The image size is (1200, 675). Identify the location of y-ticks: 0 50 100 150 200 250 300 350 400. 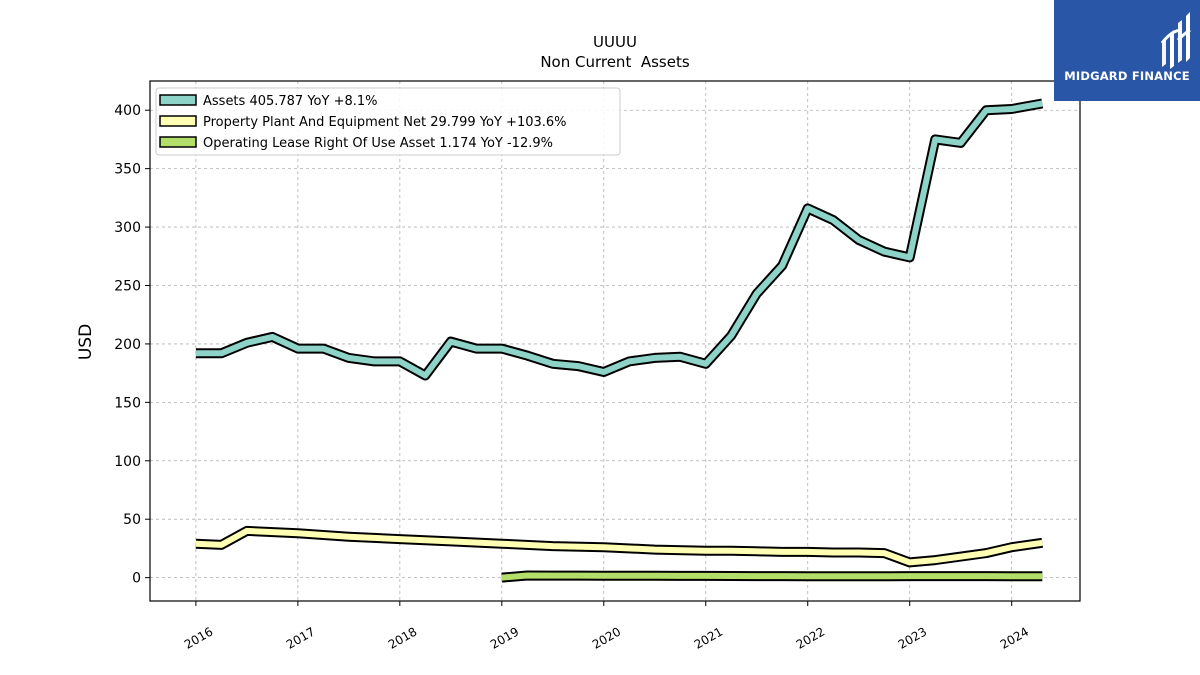
(132, 345).